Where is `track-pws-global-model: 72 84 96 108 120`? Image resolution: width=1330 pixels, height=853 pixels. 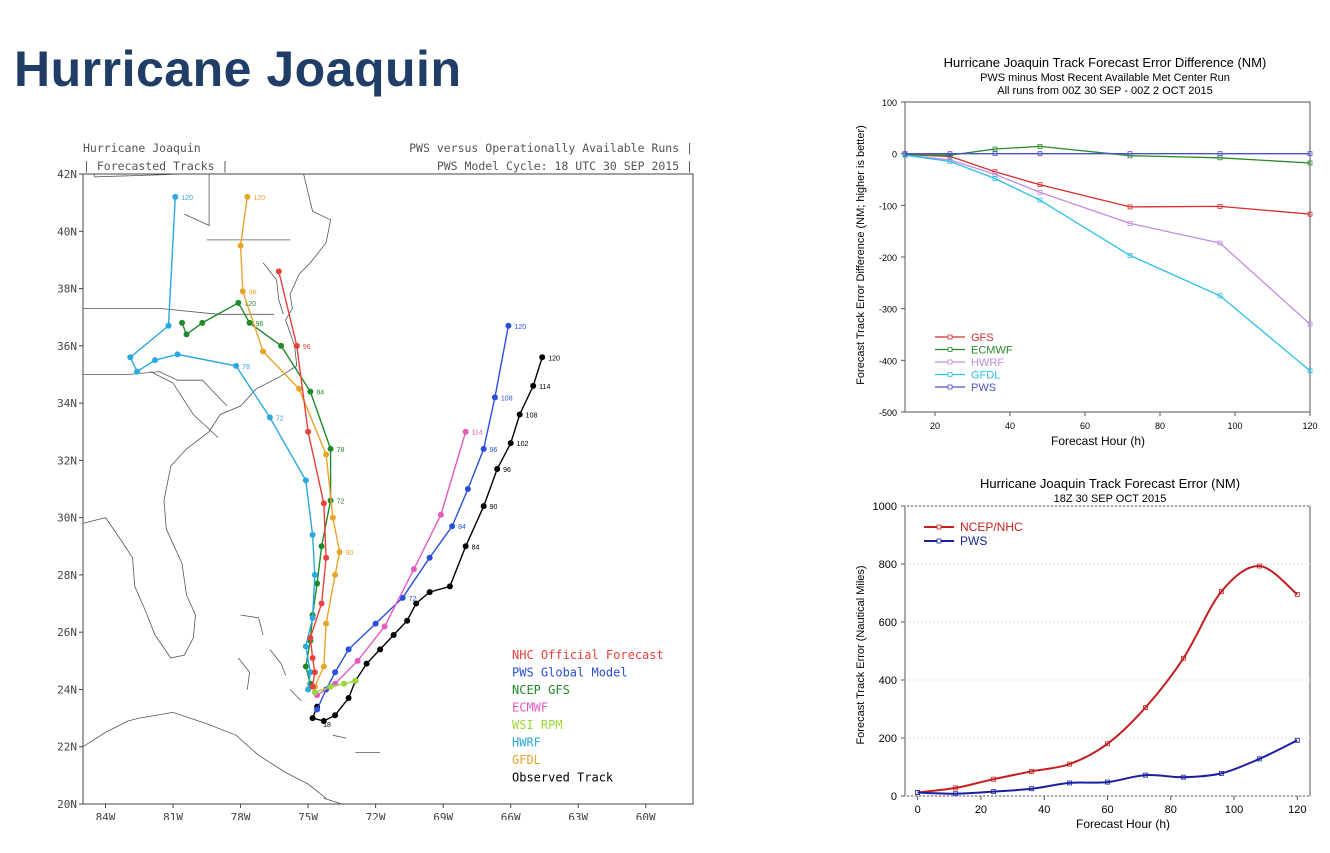
track-pws-global-model: 72 84 96 108 120 is located at coordinates (420, 517).